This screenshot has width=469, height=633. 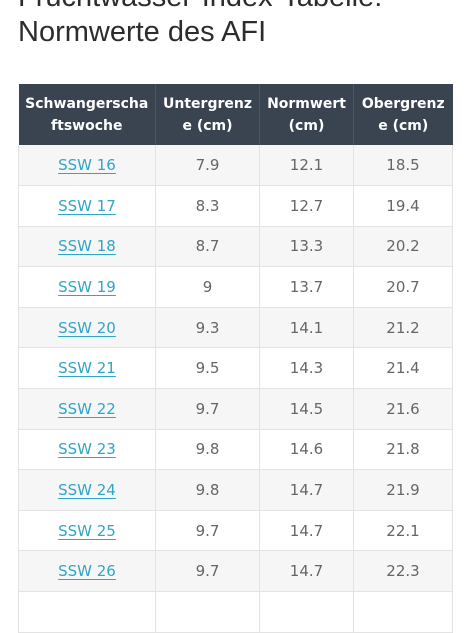 I want to click on cell-week: SSW 25, so click(x=87, y=531).